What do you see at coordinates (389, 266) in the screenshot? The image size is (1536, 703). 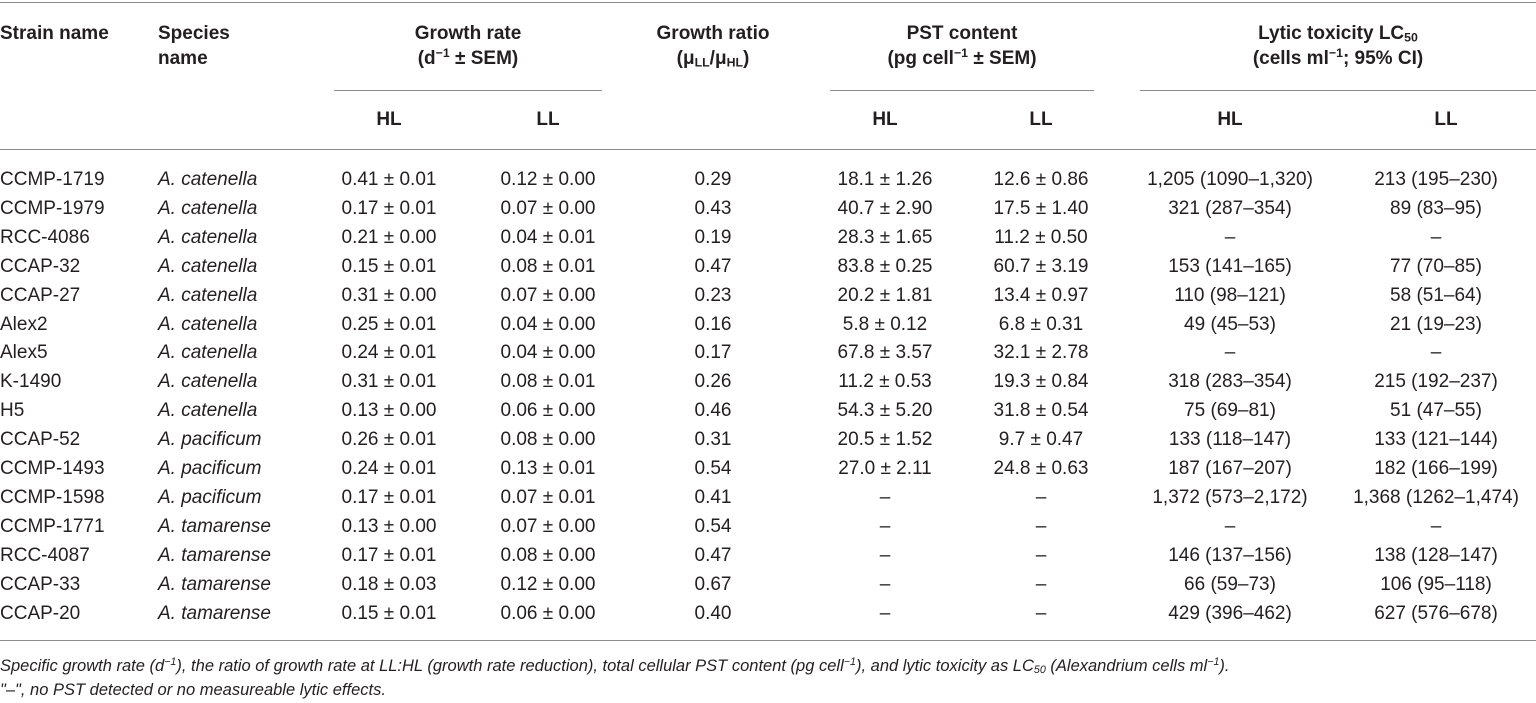 I see `cell-gr-hl: 0.15 ± 0.01` at bounding box center [389, 266].